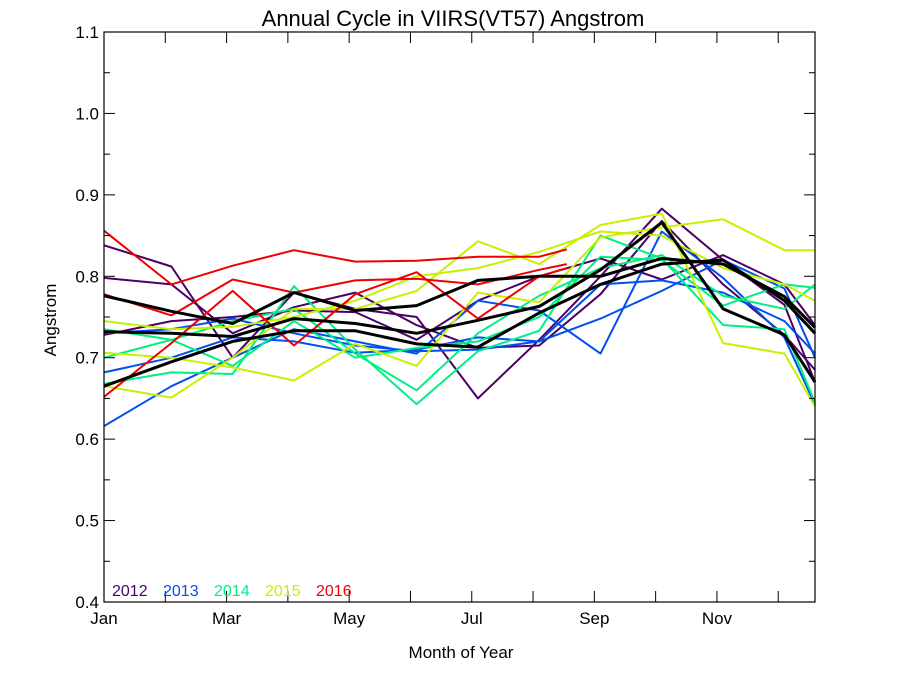 This screenshot has width=900, height=675. What do you see at coordinates (130, 591) in the screenshot?
I see `legend-item-2012: 2012` at bounding box center [130, 591].